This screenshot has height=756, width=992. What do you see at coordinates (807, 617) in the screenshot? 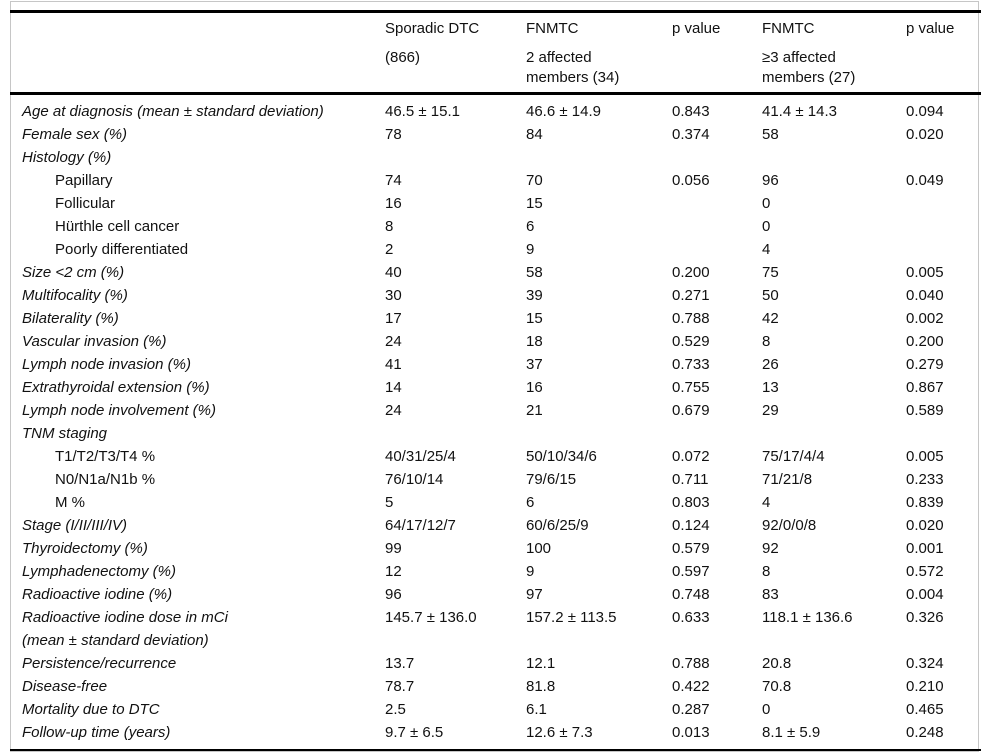
I see `cell-value: 118.1 ± 136.6` at bounding box center [807, 617].